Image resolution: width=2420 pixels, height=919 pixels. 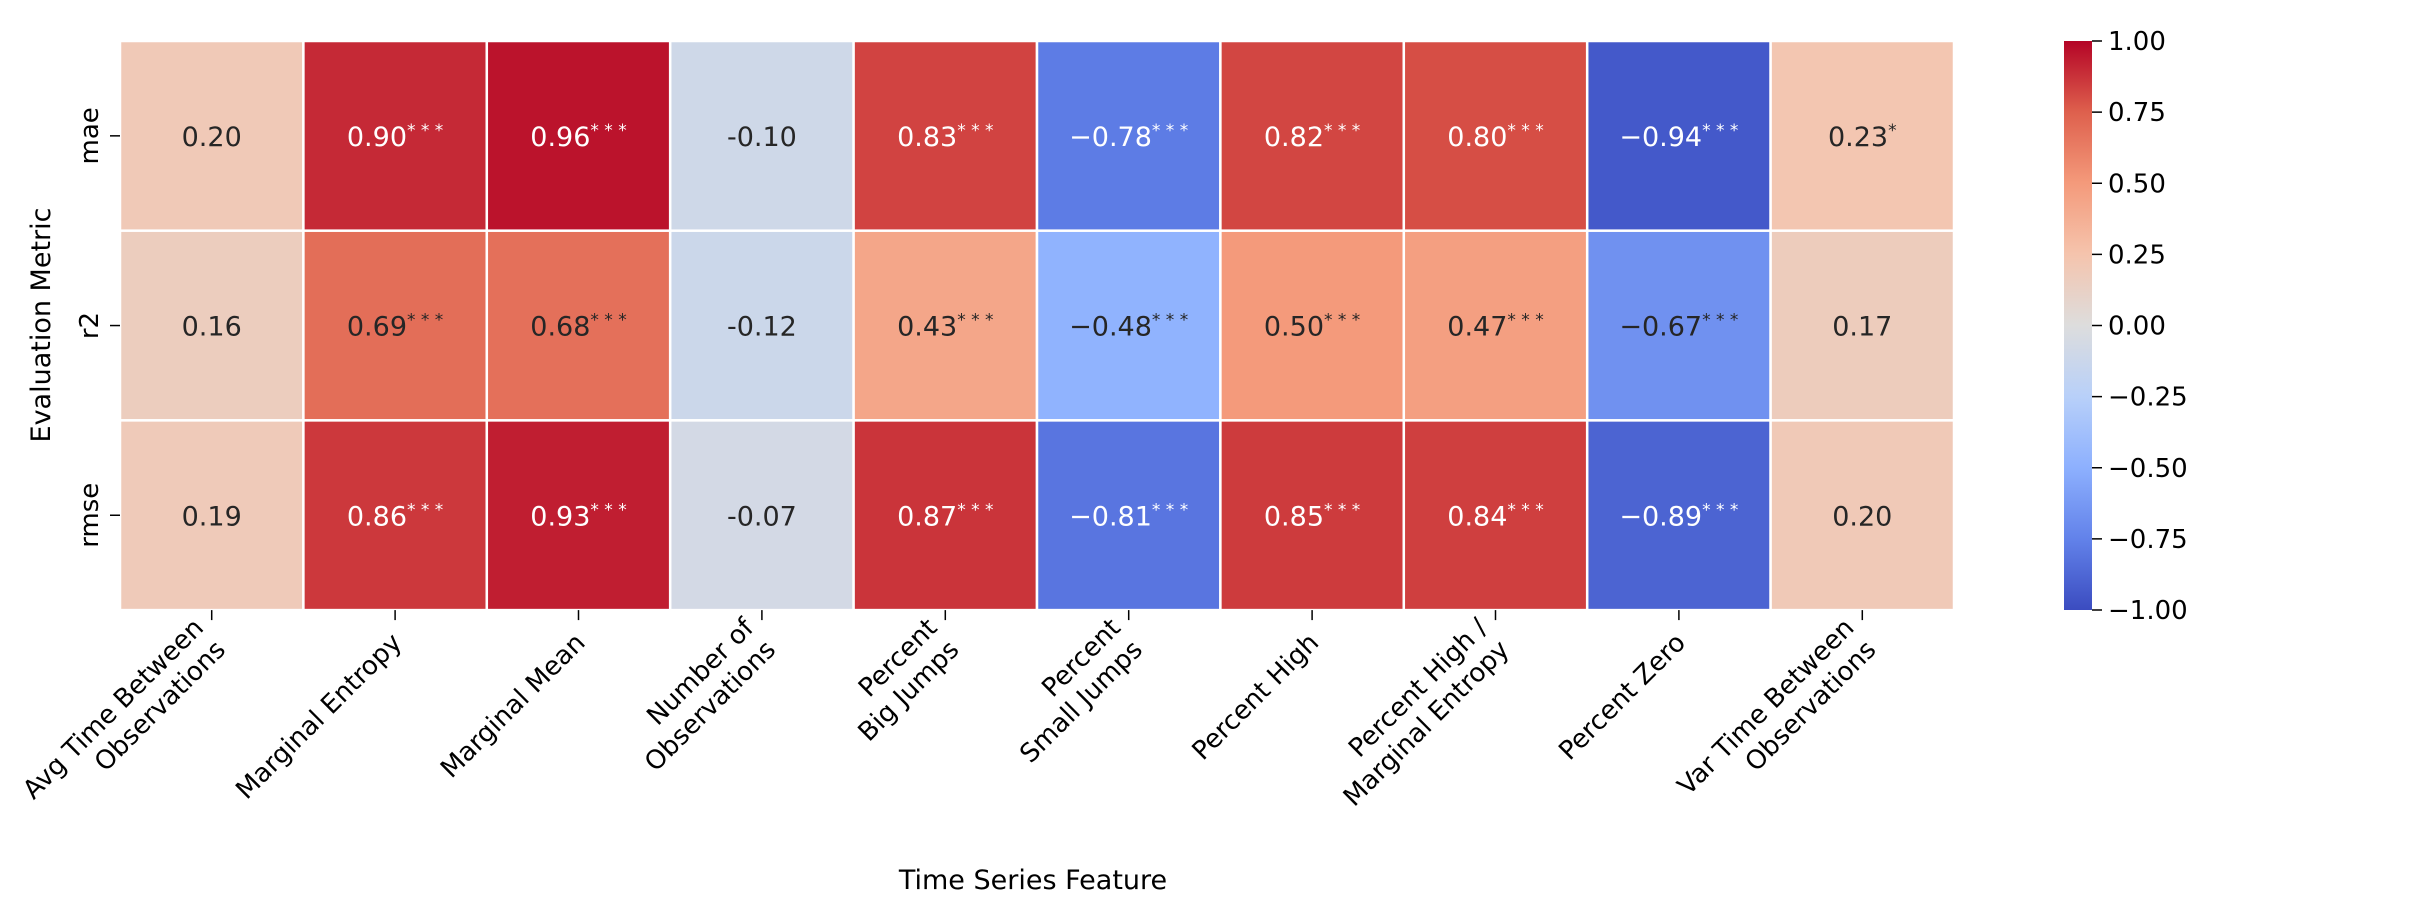 I want to click on cell-value-label: 0.87* * *, so click(x=945, y=516).